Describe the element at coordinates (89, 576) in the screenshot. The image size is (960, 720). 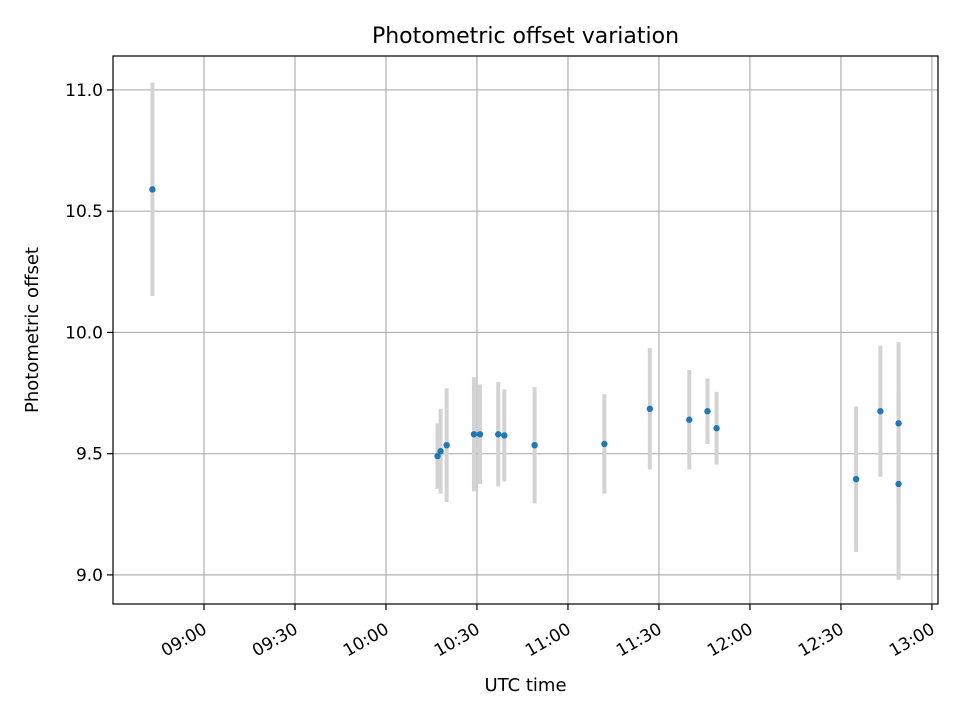
I see `y-tick-label: 9.0` at that location.